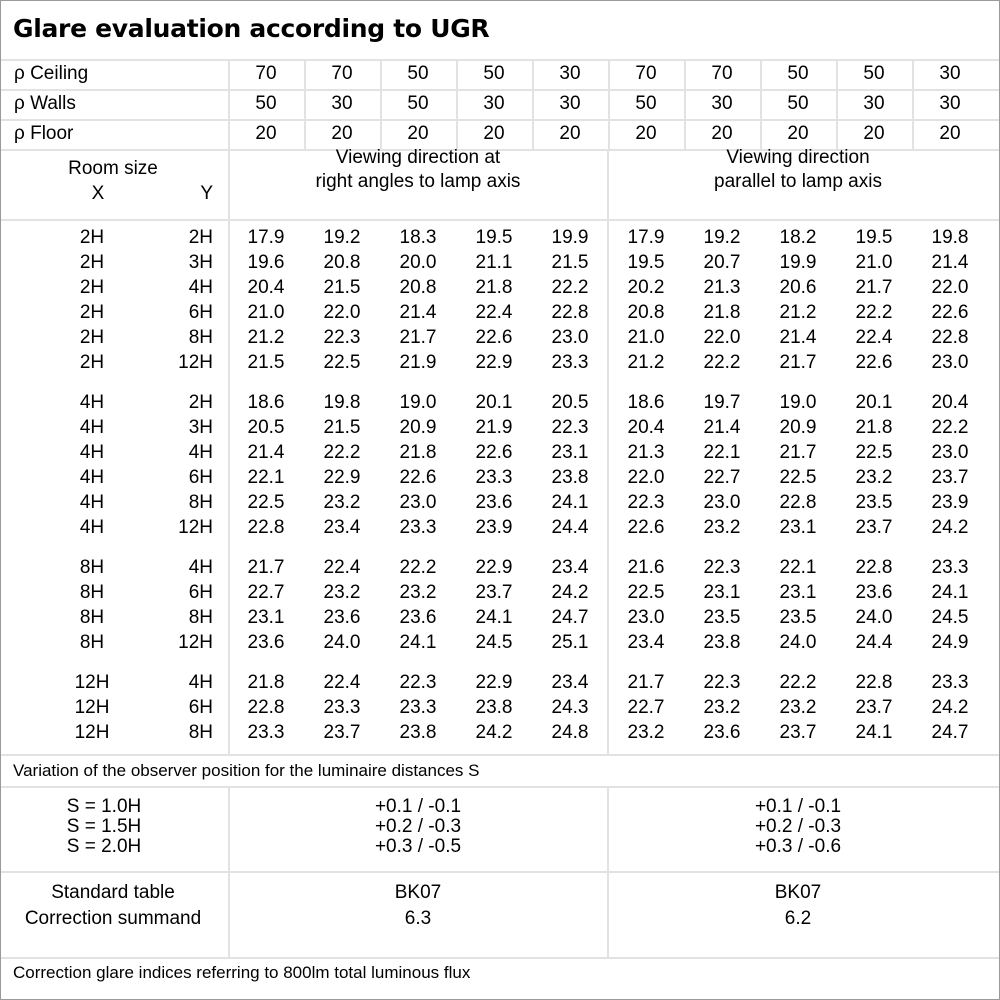  Describe the element at coordinates (418, 452) in the screenshot. I see `ugr-value: 21.8` at that location.